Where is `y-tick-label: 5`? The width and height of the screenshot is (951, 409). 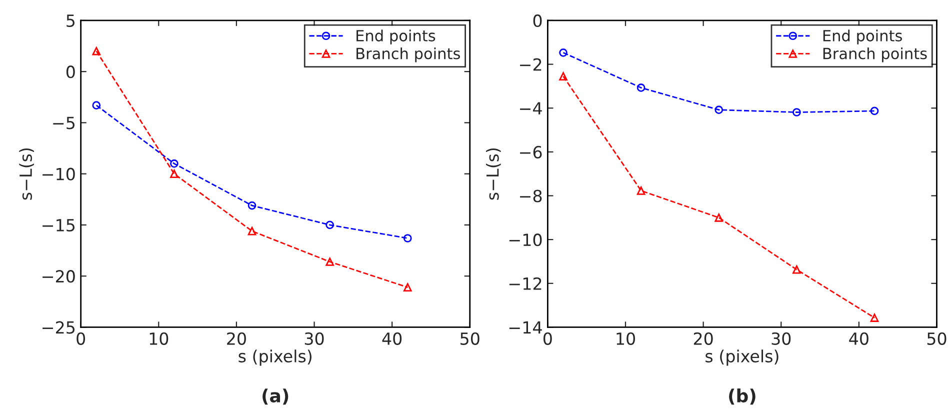
y-tick-label: 5 is located at coordinates (70, 21).